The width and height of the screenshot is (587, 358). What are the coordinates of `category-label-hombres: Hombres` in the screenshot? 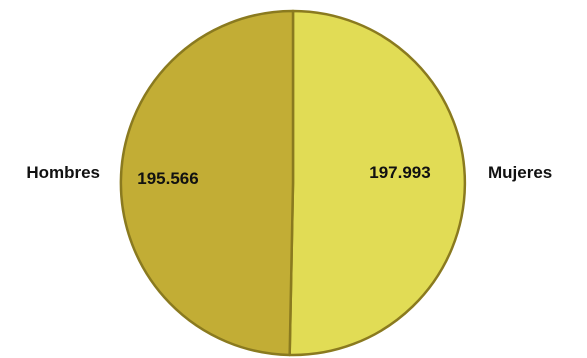 It's located at (63, 172).